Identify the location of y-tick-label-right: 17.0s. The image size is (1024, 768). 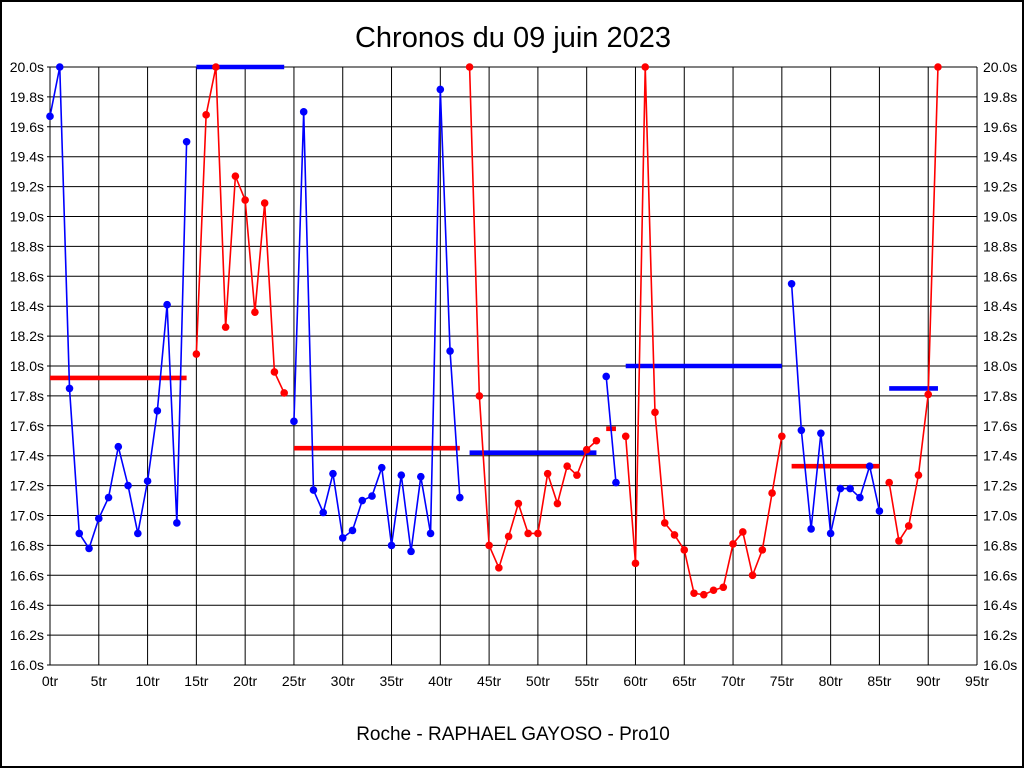
(1000, 516).